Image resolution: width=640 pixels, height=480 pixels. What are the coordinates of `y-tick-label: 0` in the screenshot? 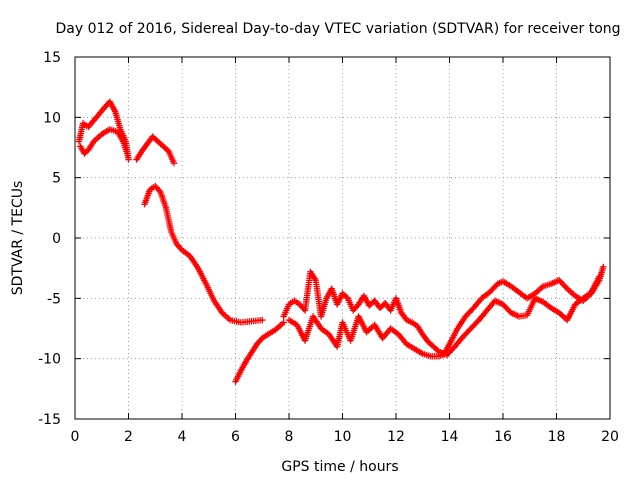 It's located at (56, 239).